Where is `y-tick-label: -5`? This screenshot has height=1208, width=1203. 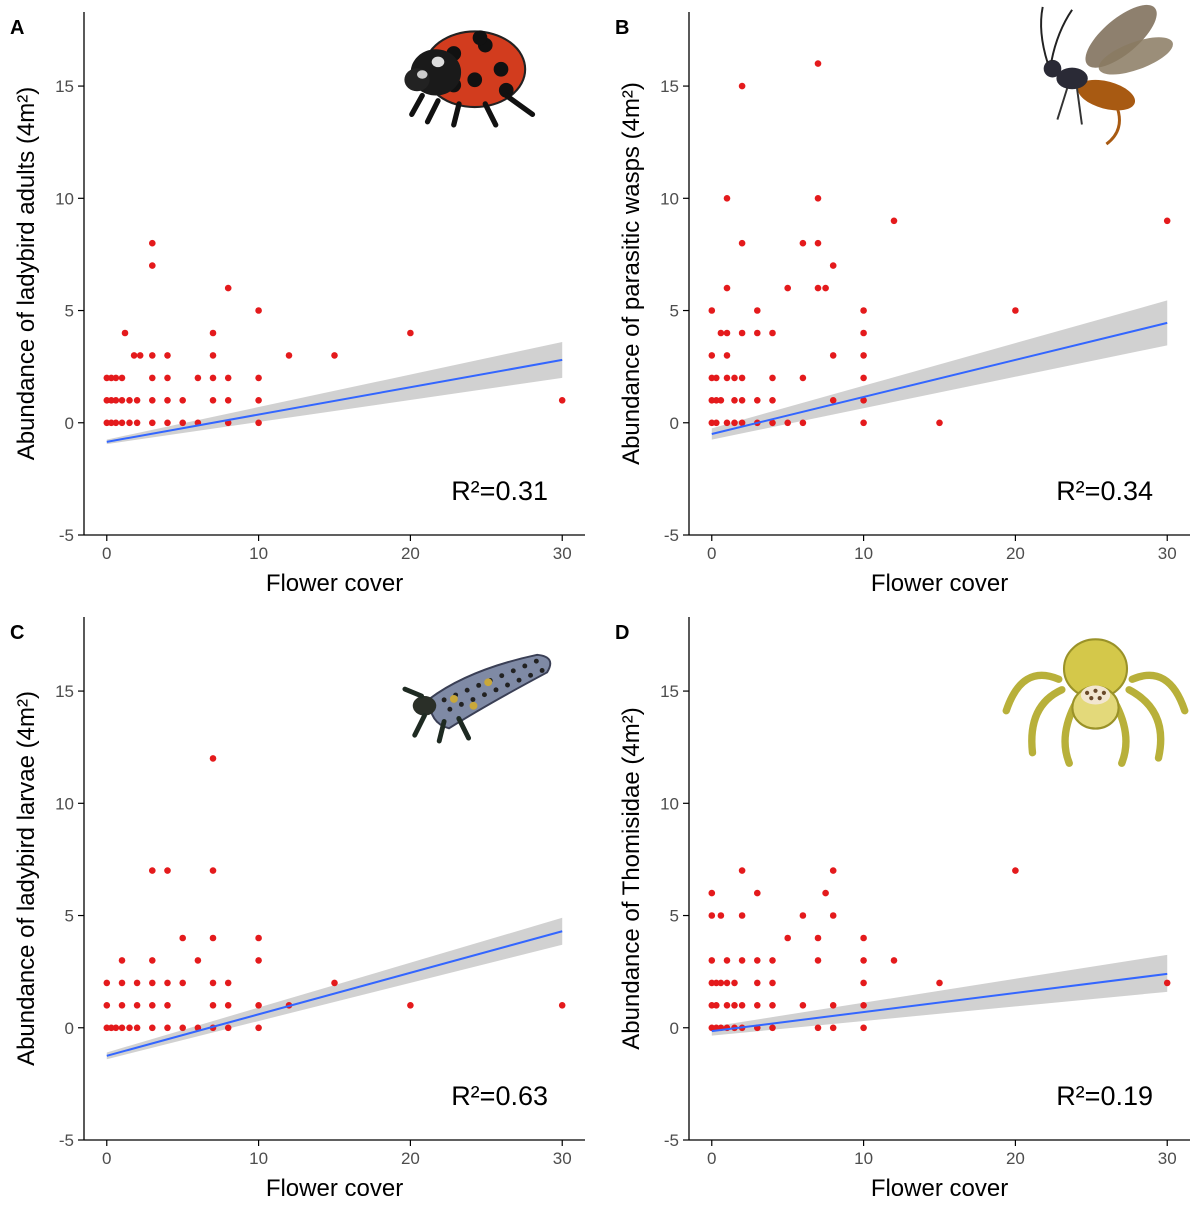
y-tick-label: -5 is located at coordinates (66, 1140).